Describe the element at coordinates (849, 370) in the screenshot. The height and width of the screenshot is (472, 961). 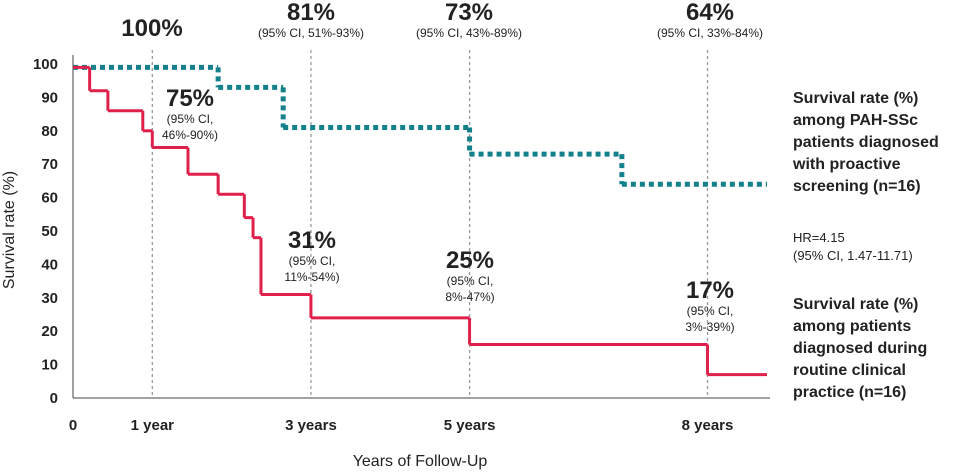
I see `legend-label: routine clinical` at that location.